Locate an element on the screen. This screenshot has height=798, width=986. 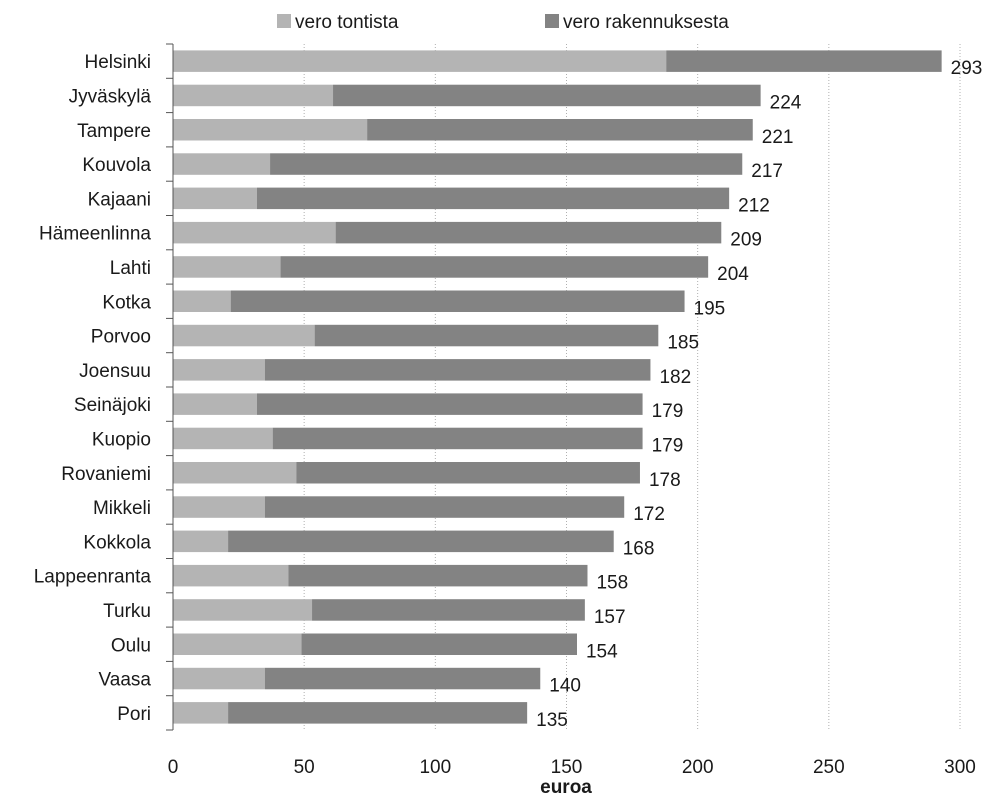
category-label: Pori is located at coordinates (134, 714).